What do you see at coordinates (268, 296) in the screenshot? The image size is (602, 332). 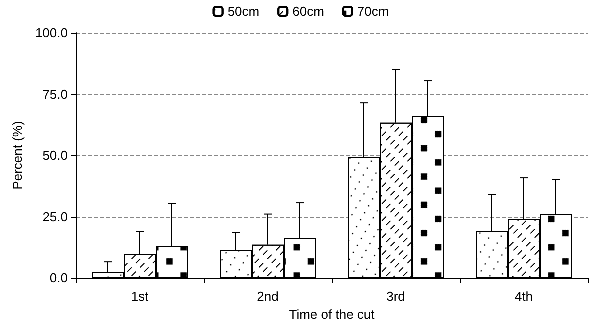 I see `x-tick-label: 2nd` at bounding box center [268, 296].